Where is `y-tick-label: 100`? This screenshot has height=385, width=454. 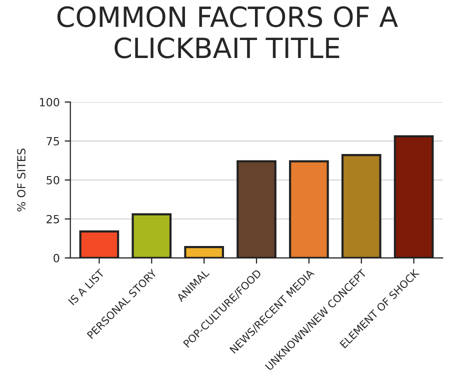
y-tick-label: 100 is located at coordinates (50, 102).